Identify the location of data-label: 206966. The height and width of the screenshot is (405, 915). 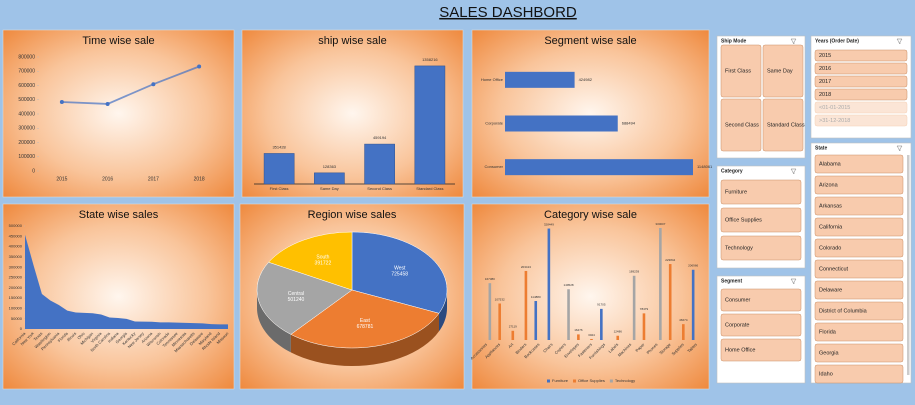
(693, 266).